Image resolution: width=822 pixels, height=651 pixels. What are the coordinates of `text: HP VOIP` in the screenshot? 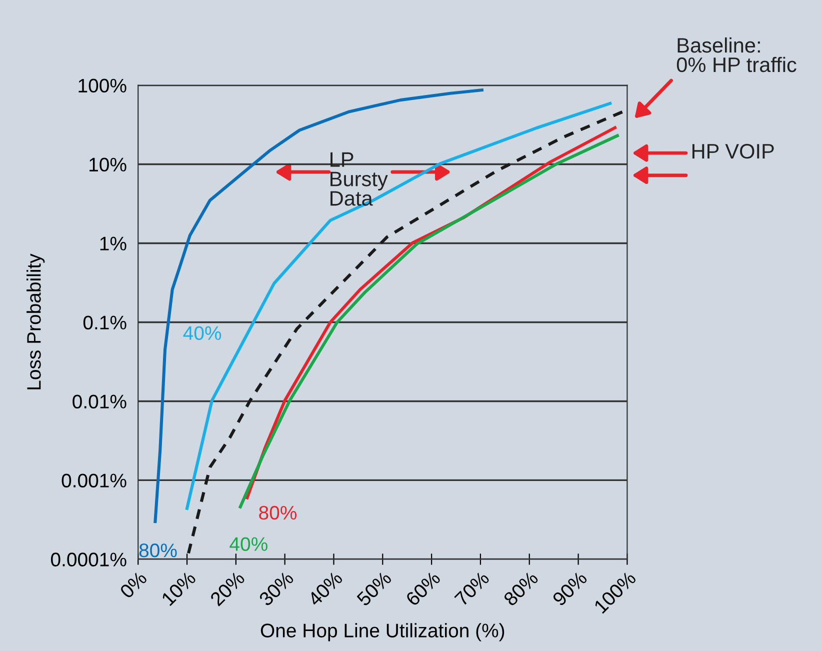 It's located at (733, 151).